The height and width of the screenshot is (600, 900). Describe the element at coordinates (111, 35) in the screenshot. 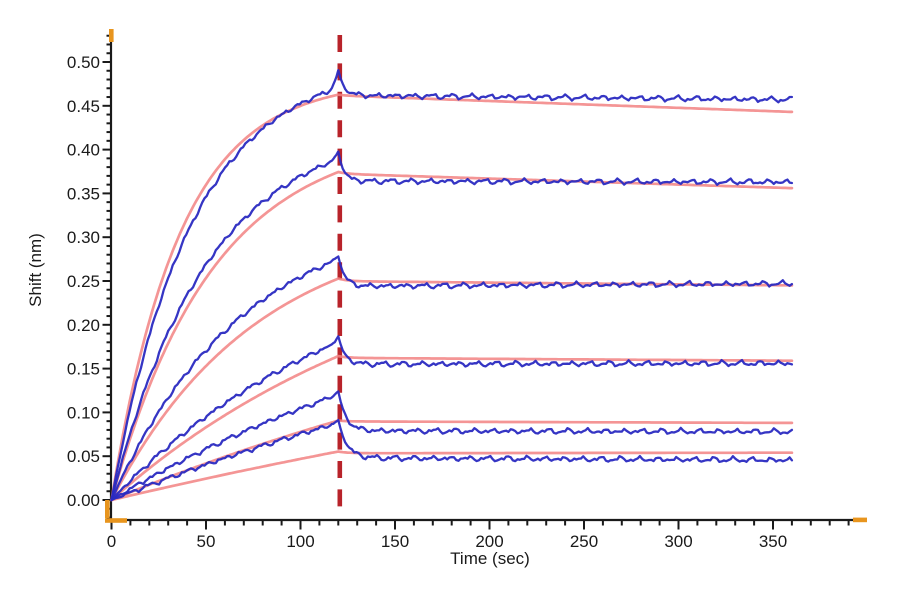

I see `y-range-marker-top` at that location.